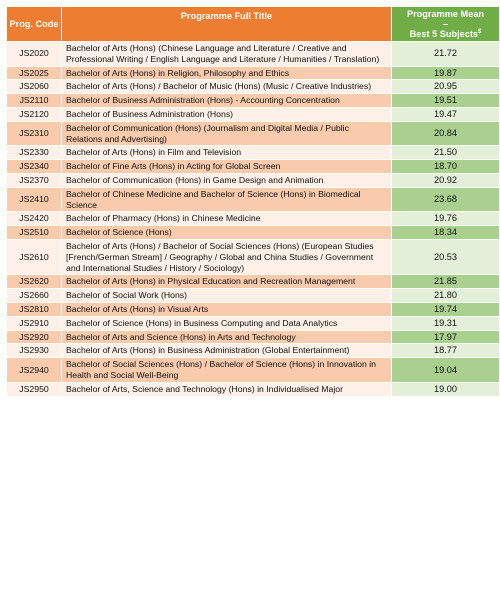 This screenshot has width=500, height=595. I want to click on programme-mean-cell: 19.31, so click(445, 323).